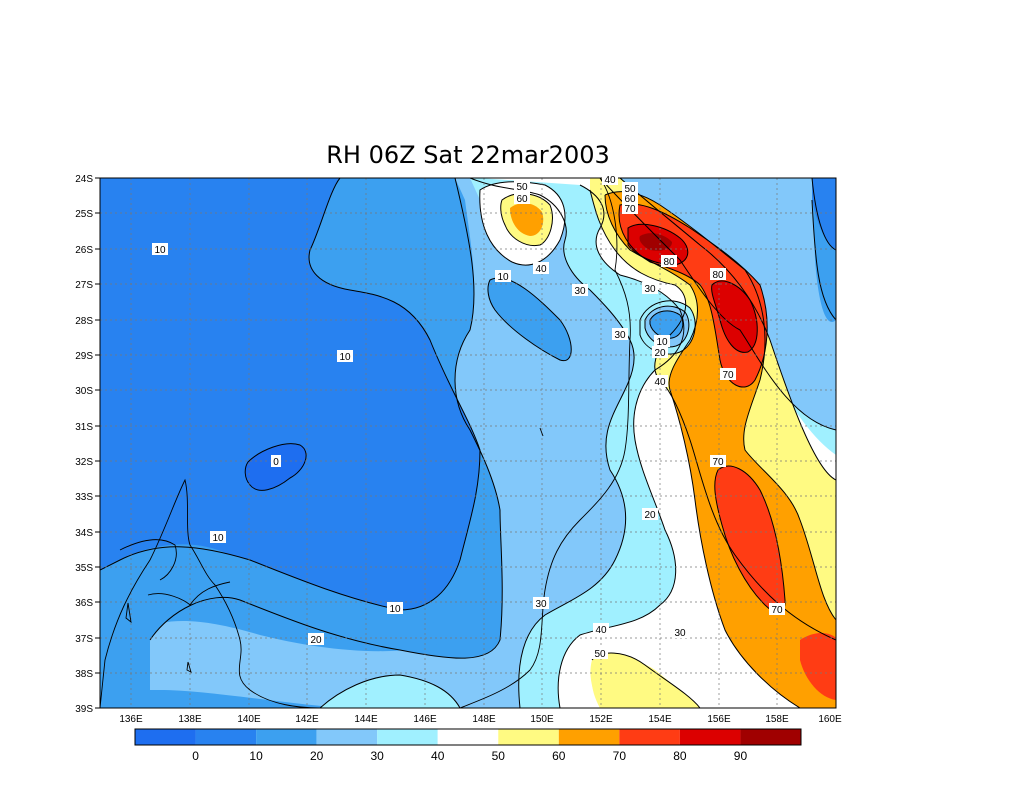  What do you see at coordinates (680, 756) in the screenshot?
I see `colorbar-label: 80` at bounding box center [680, 756].